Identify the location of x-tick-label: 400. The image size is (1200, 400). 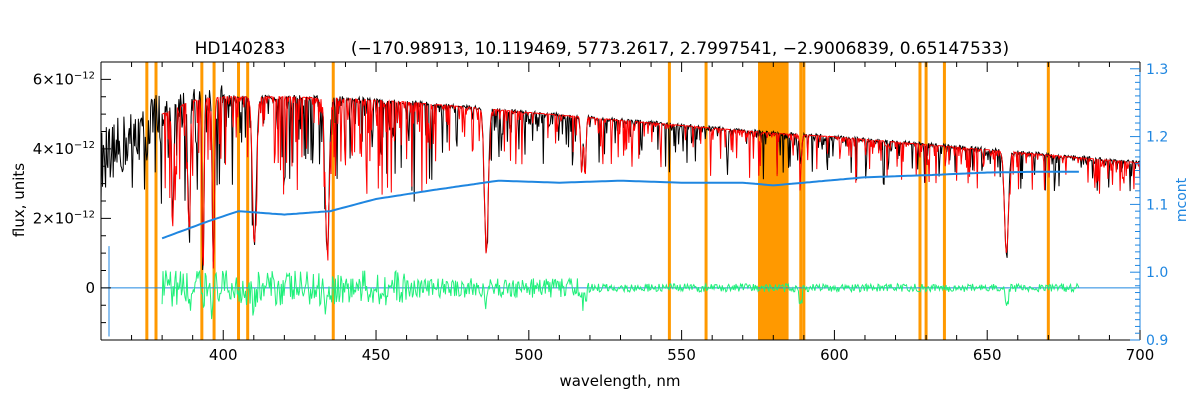
(223, 355).